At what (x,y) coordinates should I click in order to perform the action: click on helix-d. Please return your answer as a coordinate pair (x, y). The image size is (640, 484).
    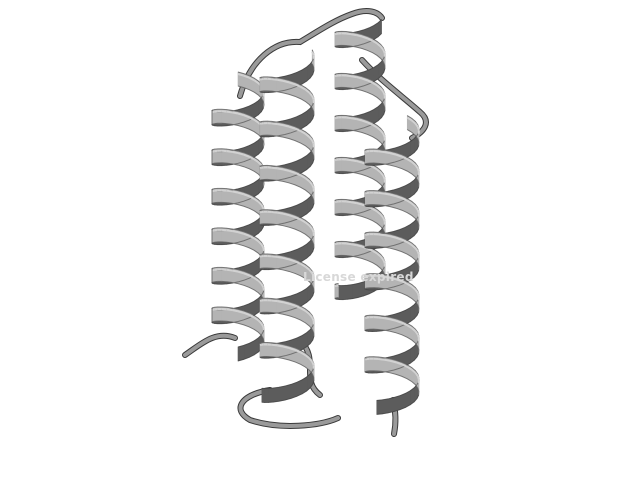
    Looking at the image, I should click on (392, 265).